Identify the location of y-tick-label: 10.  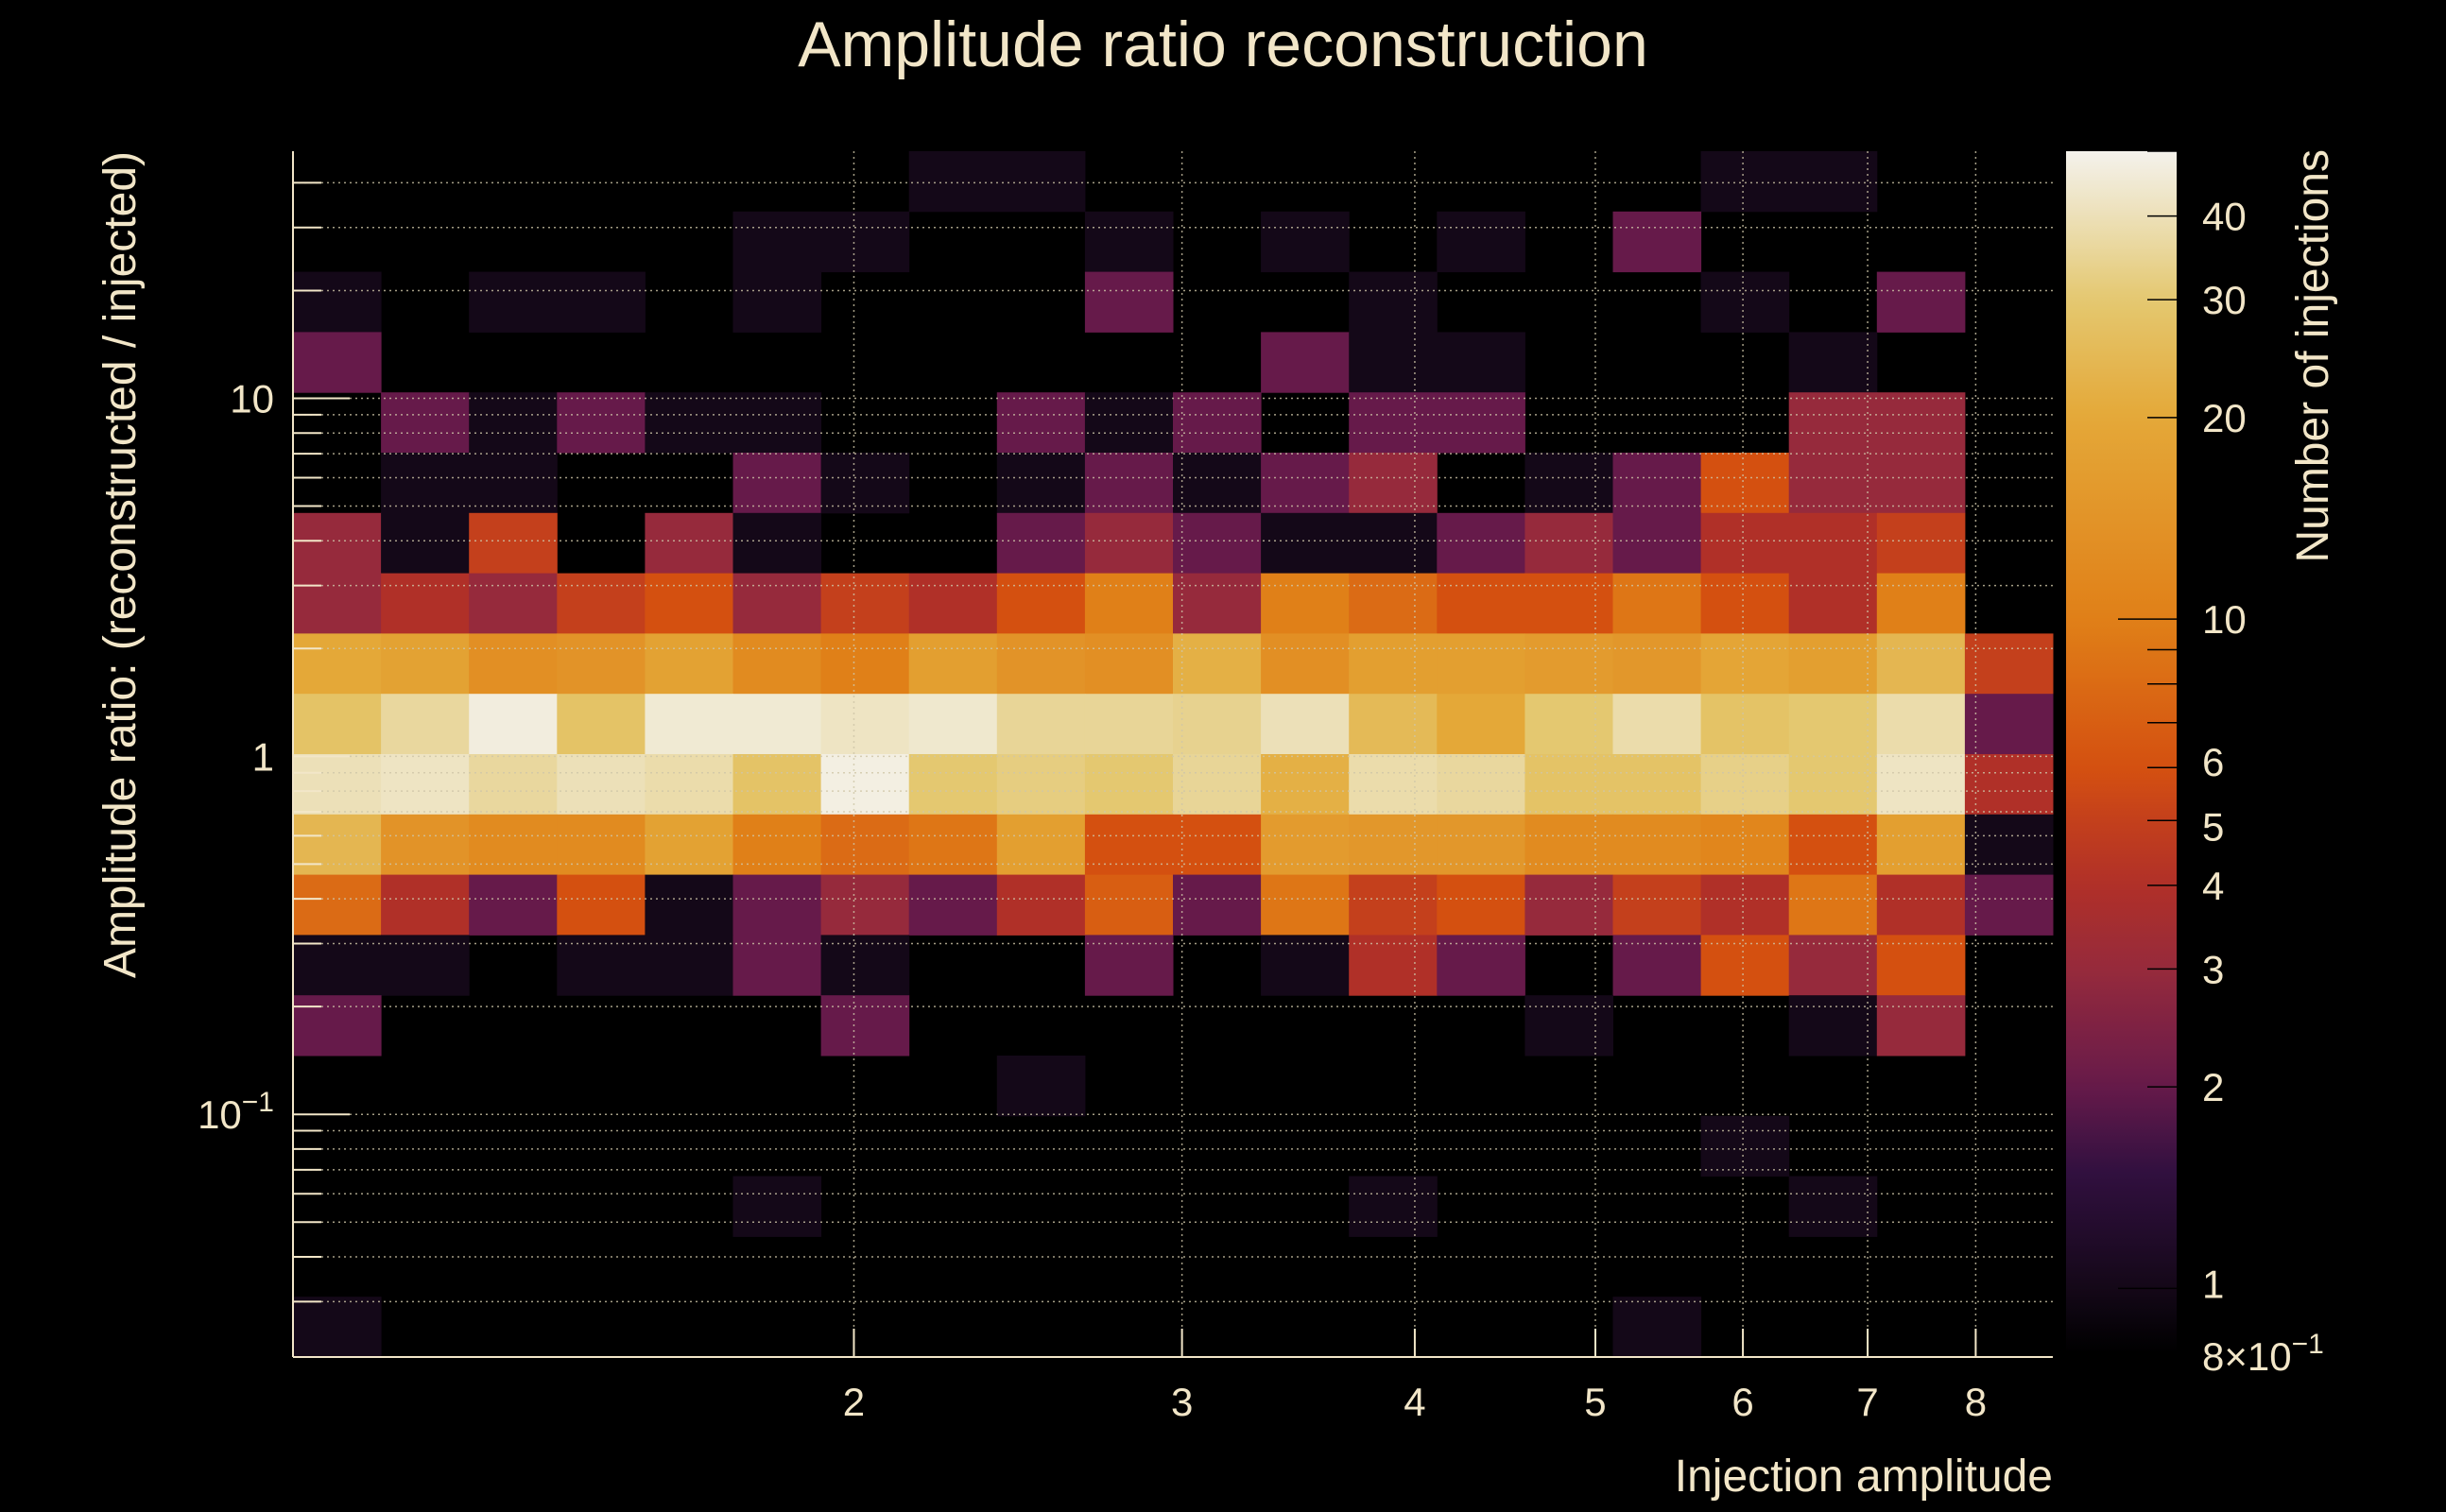
(252, 398).